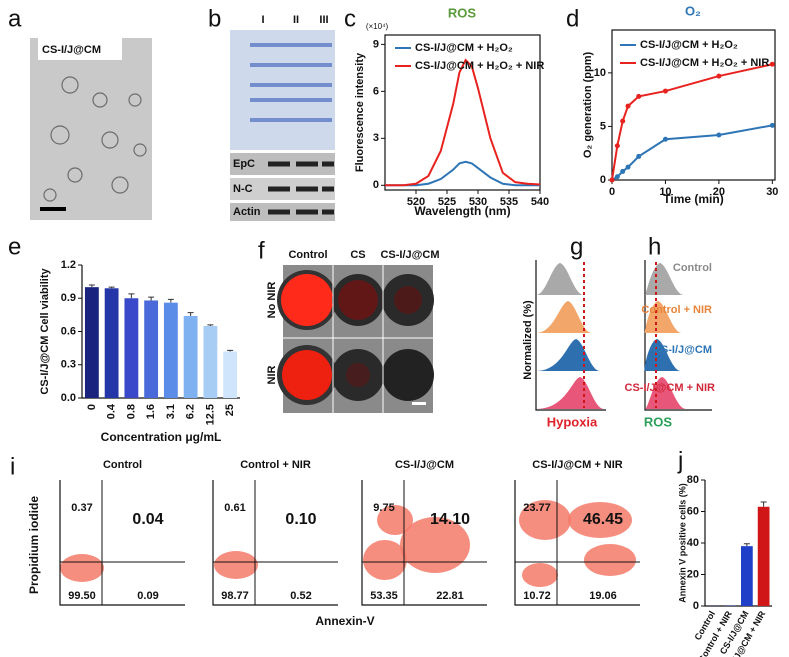 This screenshot has height=657, width=789. What do you see at coordinates (300, 519) in the screenshot?
I see `quadrant-value: 0.10` at bounding box center [300, 519].